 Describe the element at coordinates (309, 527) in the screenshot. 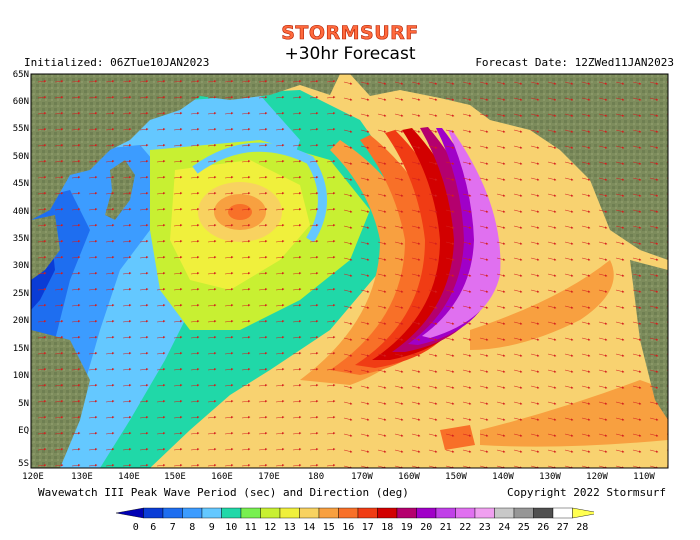

I see `colorbar-label: 14` at that location.